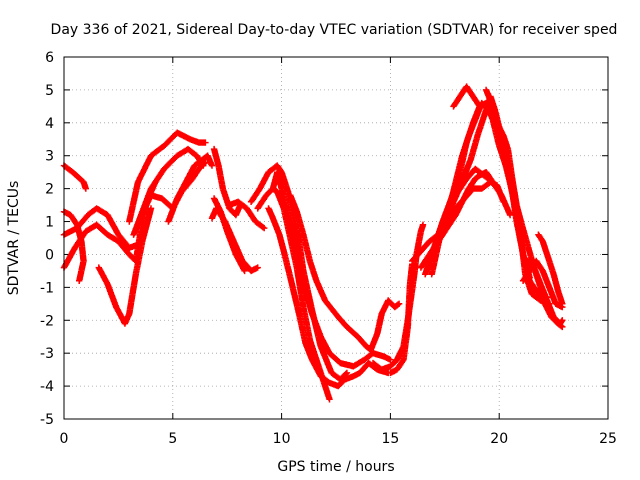 This screenshot has width=640, height=480. I want to click on y-tick-label: -3, so click(47, 354).